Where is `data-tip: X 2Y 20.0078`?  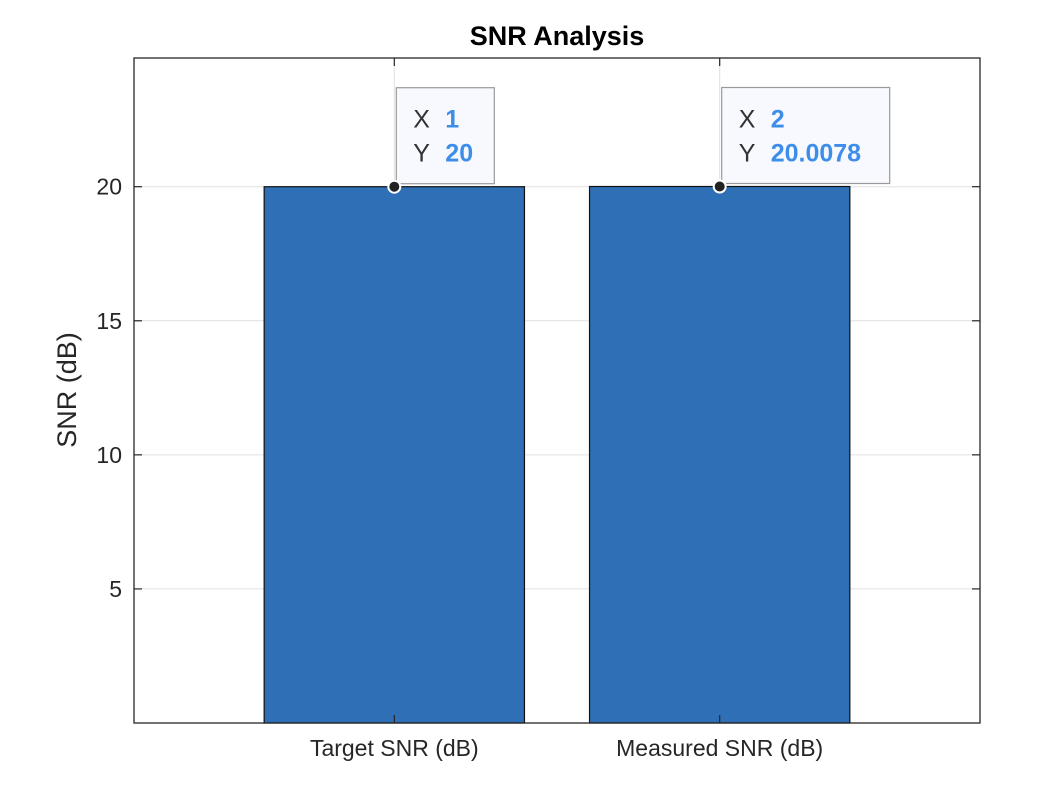
data-tip: X 2Y 20.0078 is located at coordinates (801, 140).